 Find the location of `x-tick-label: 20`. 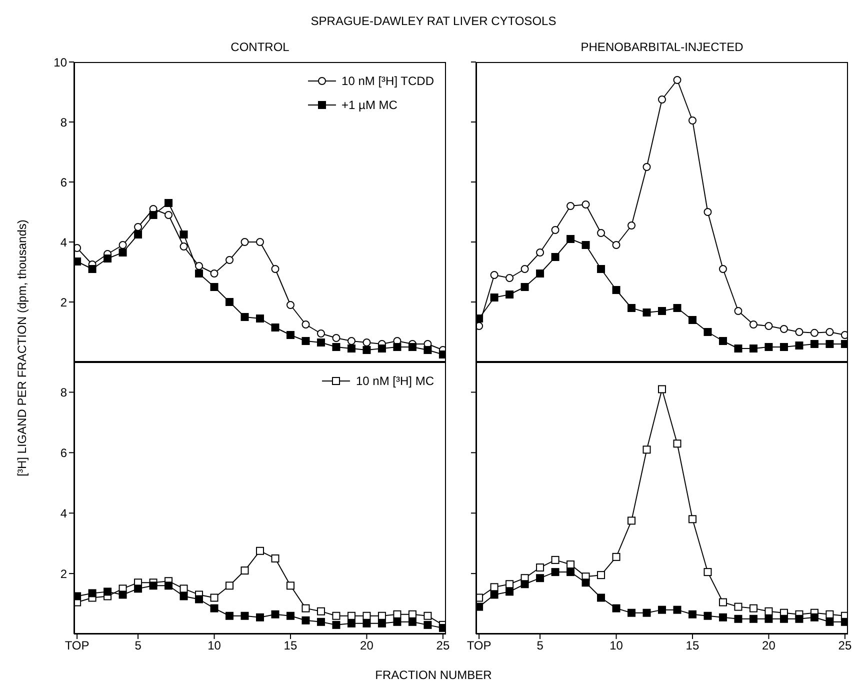

x-tick-label: 20 is located at coordinates (769, 645).